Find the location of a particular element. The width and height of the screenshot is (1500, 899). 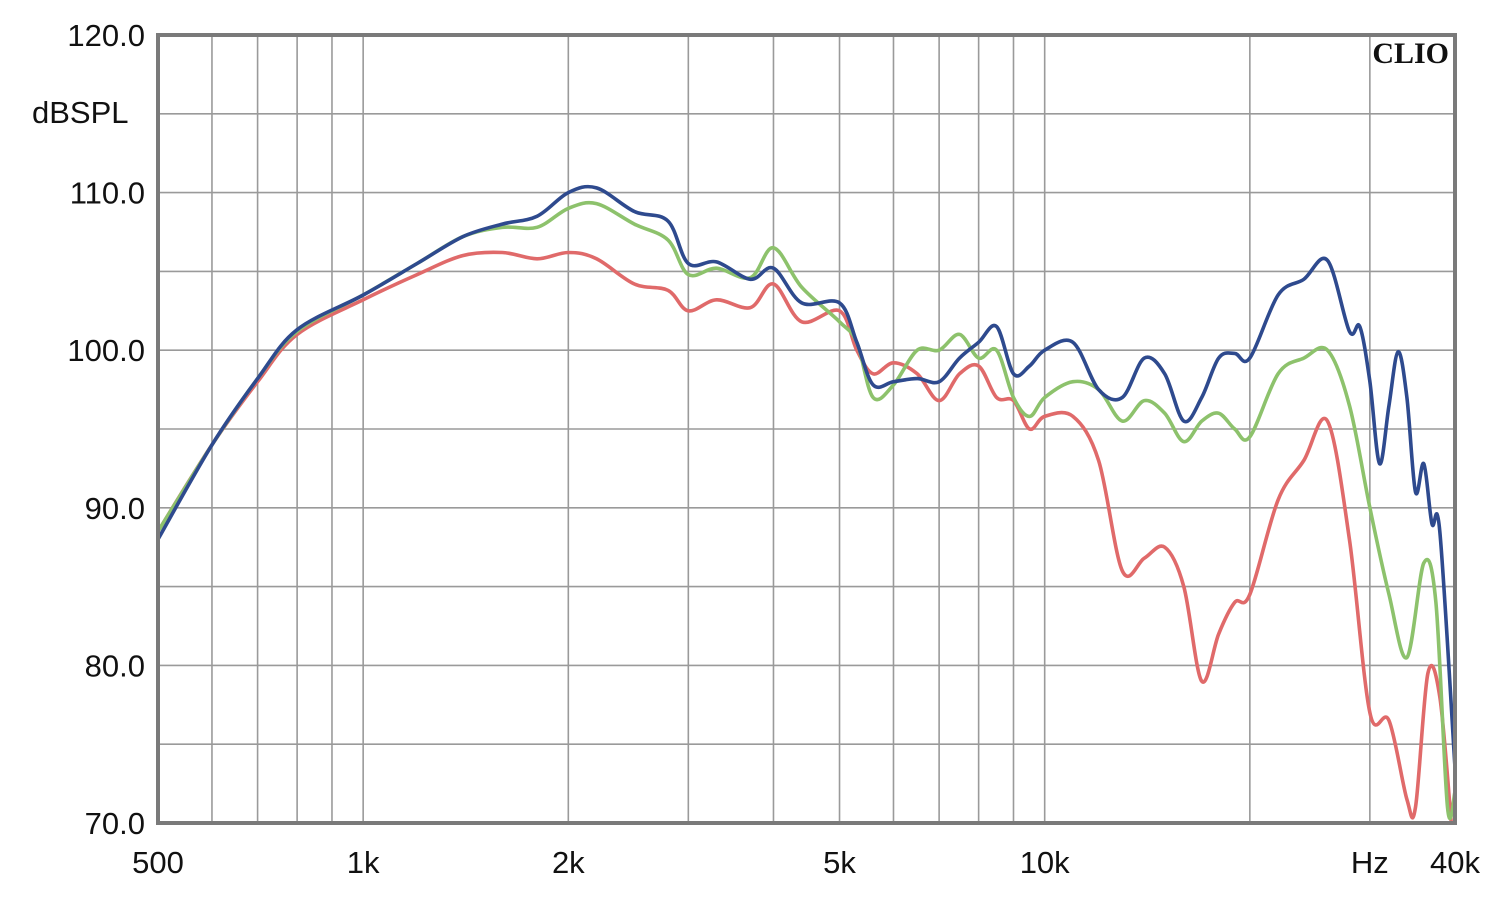

x-tick-label: 40k is located at coordinates (1455, 862).